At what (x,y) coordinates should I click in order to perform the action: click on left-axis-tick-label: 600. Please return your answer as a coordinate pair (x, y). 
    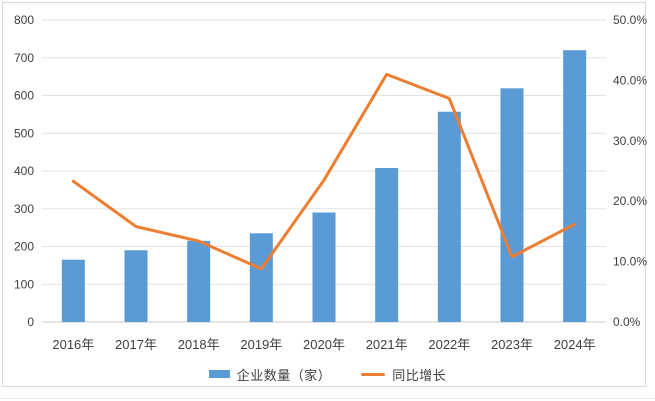
    Looking at the image, I should click on (24, 96).